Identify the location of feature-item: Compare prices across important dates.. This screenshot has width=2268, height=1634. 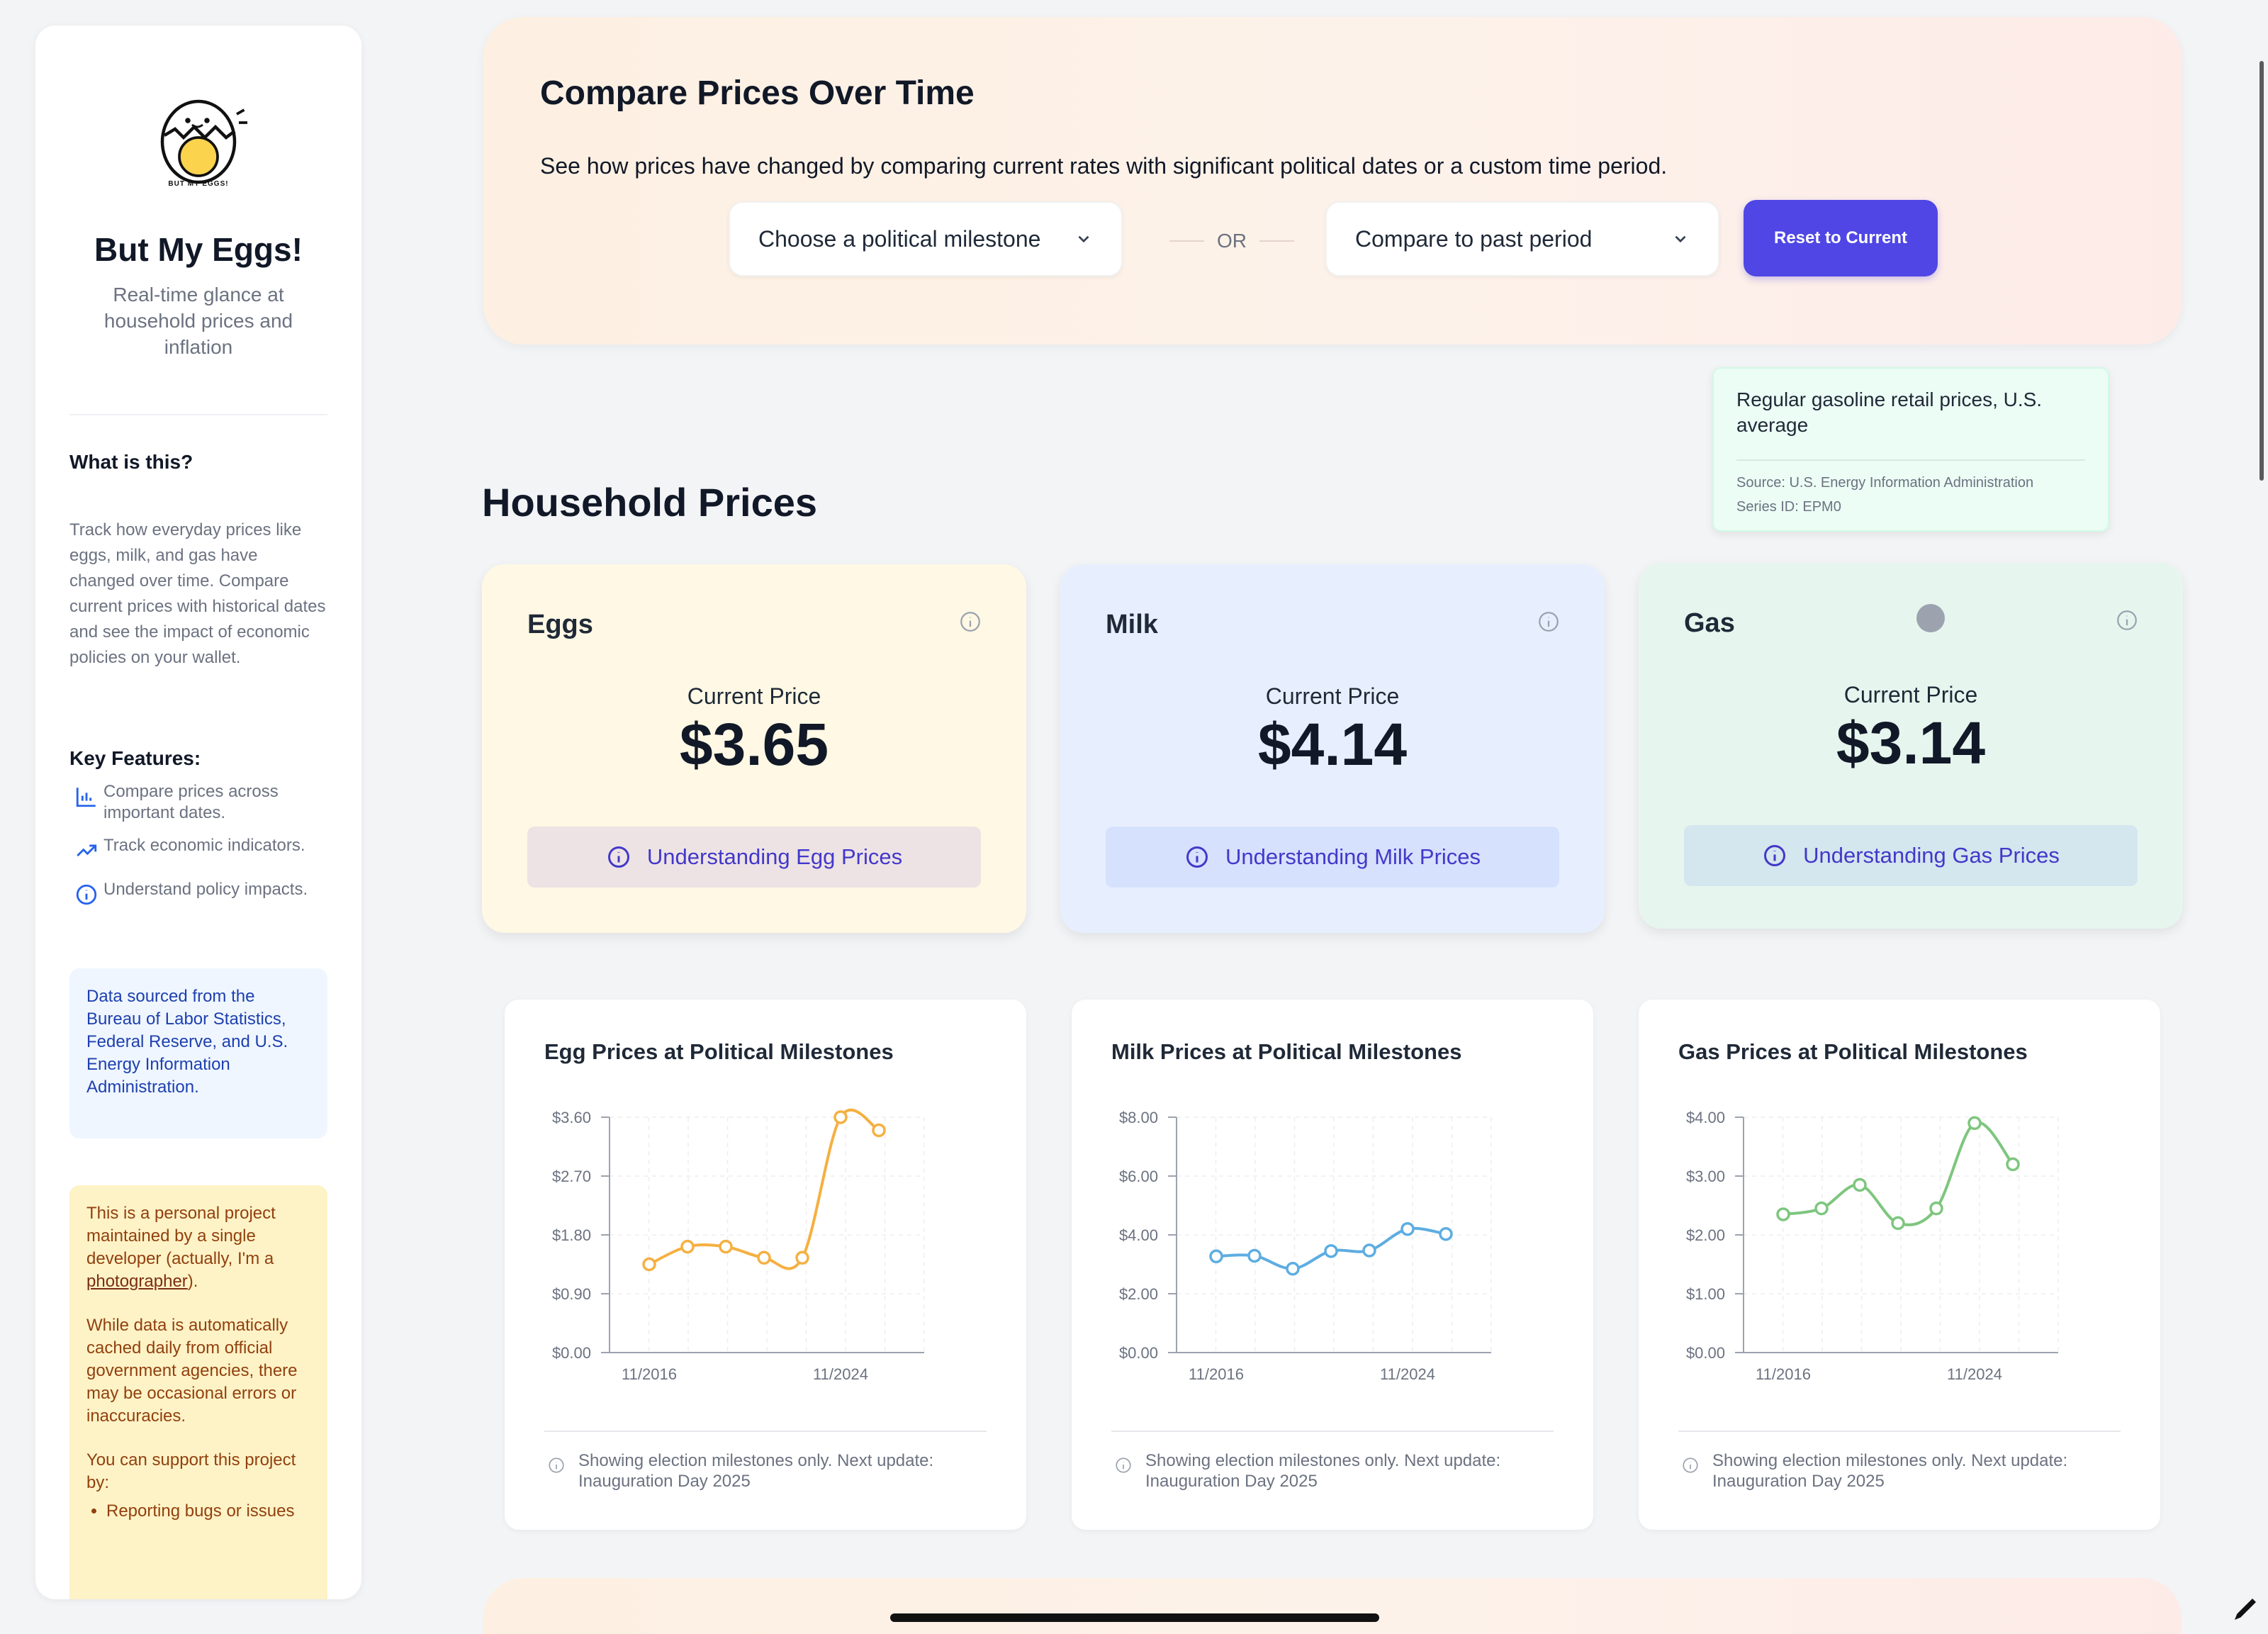
(198, 802).